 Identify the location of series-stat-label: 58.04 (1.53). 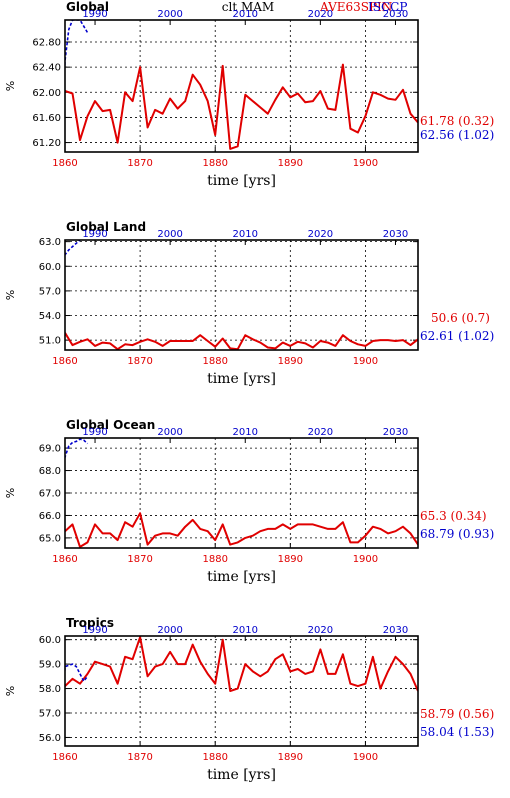
(457, 732).